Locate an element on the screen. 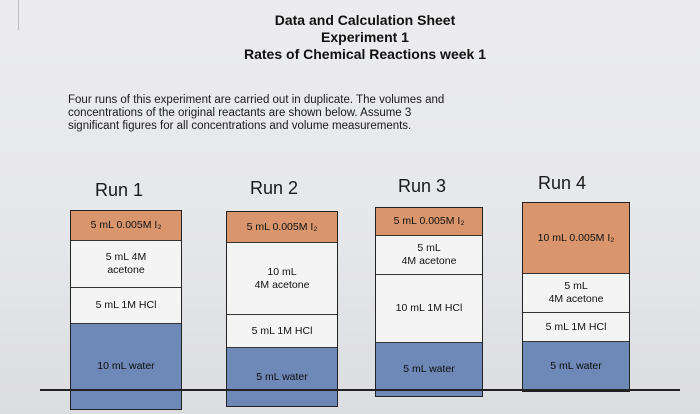 The height and width of the screenshot is (414, 700). baseline-rule is located at coordinates (360, 390).